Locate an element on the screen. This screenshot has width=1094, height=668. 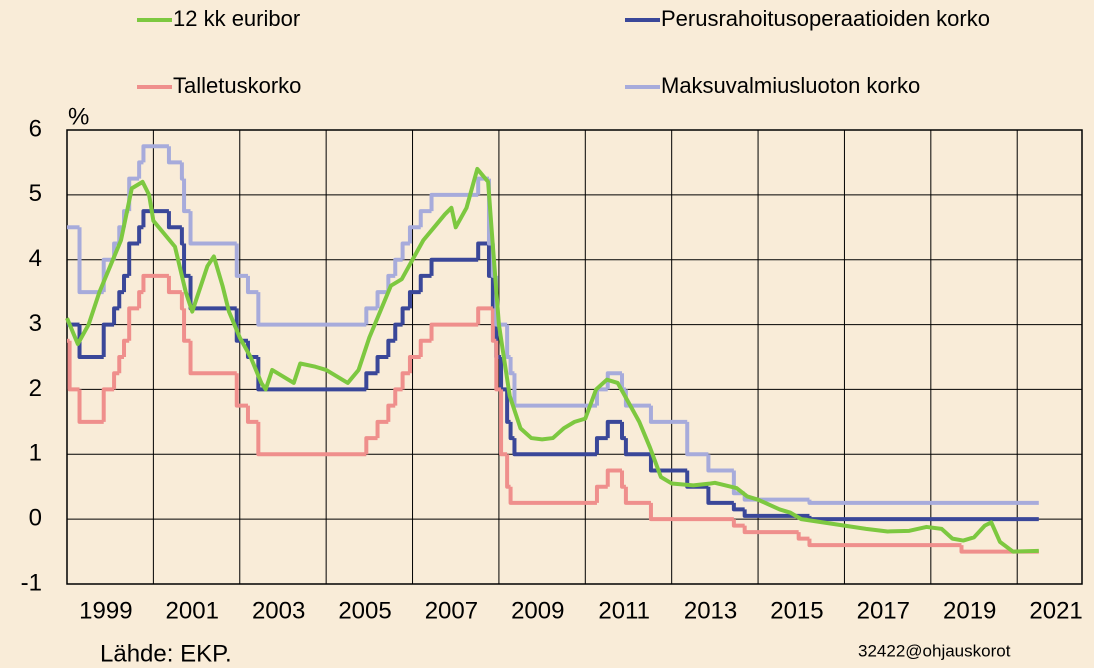
source: Lähde: EKP. is located at coordinates (166, 653).